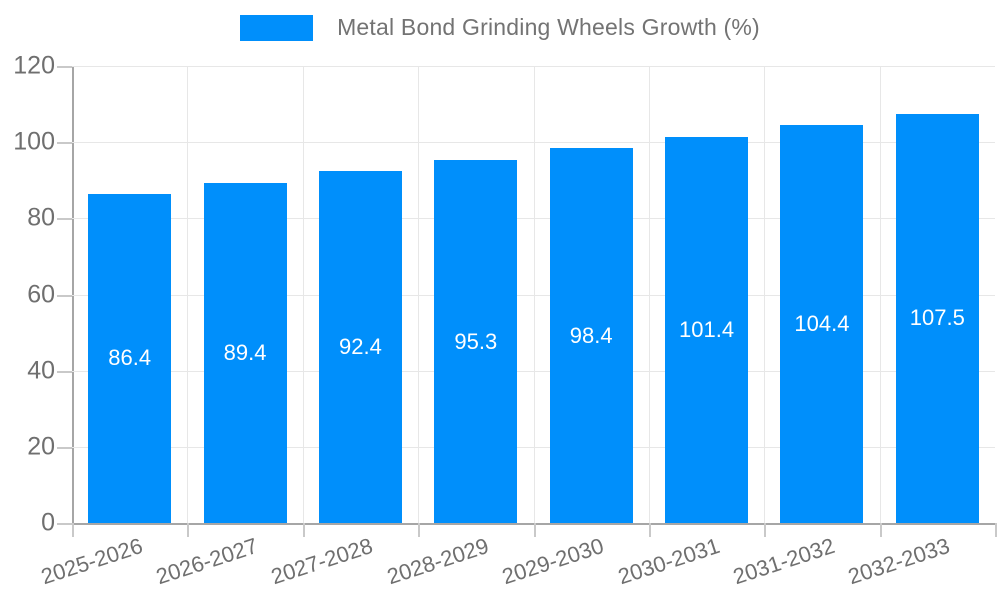  Describe the element at coordinates (548, 27) in the screenshot. I see `legend-label: Metal Bond Grinding Wheels Growth (%)` at that location.